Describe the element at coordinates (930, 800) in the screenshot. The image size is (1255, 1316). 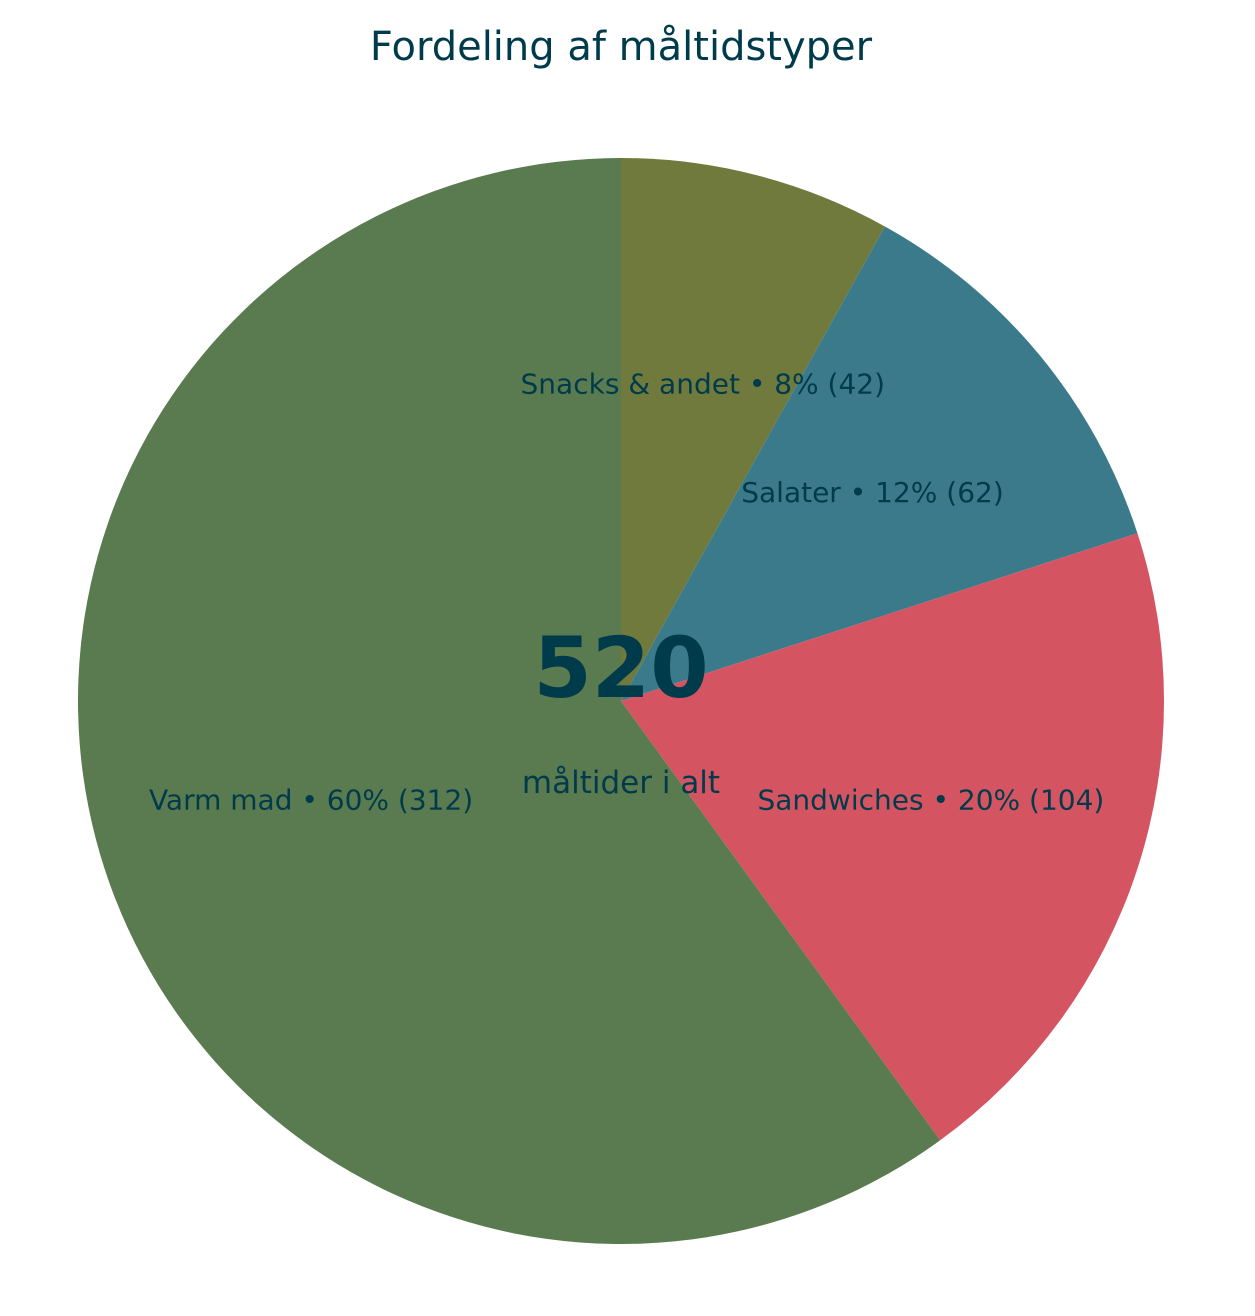
I see `slice-label-2: Sandwiches • 20% (104)` at that location.